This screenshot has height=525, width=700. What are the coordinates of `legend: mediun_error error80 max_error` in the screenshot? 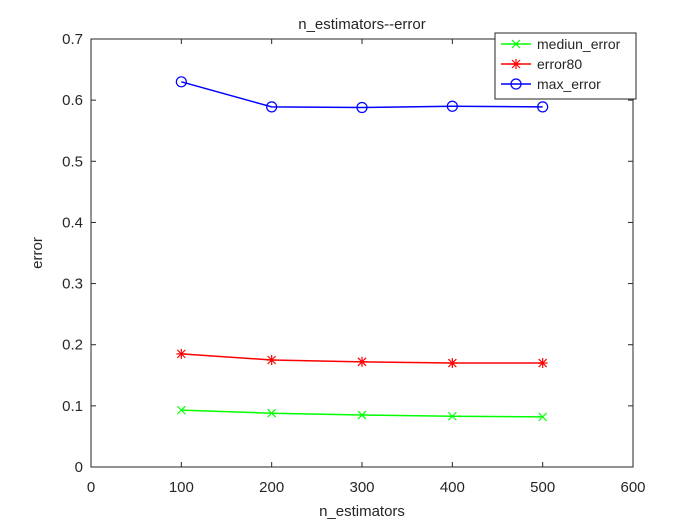 It's located at (565, 66).